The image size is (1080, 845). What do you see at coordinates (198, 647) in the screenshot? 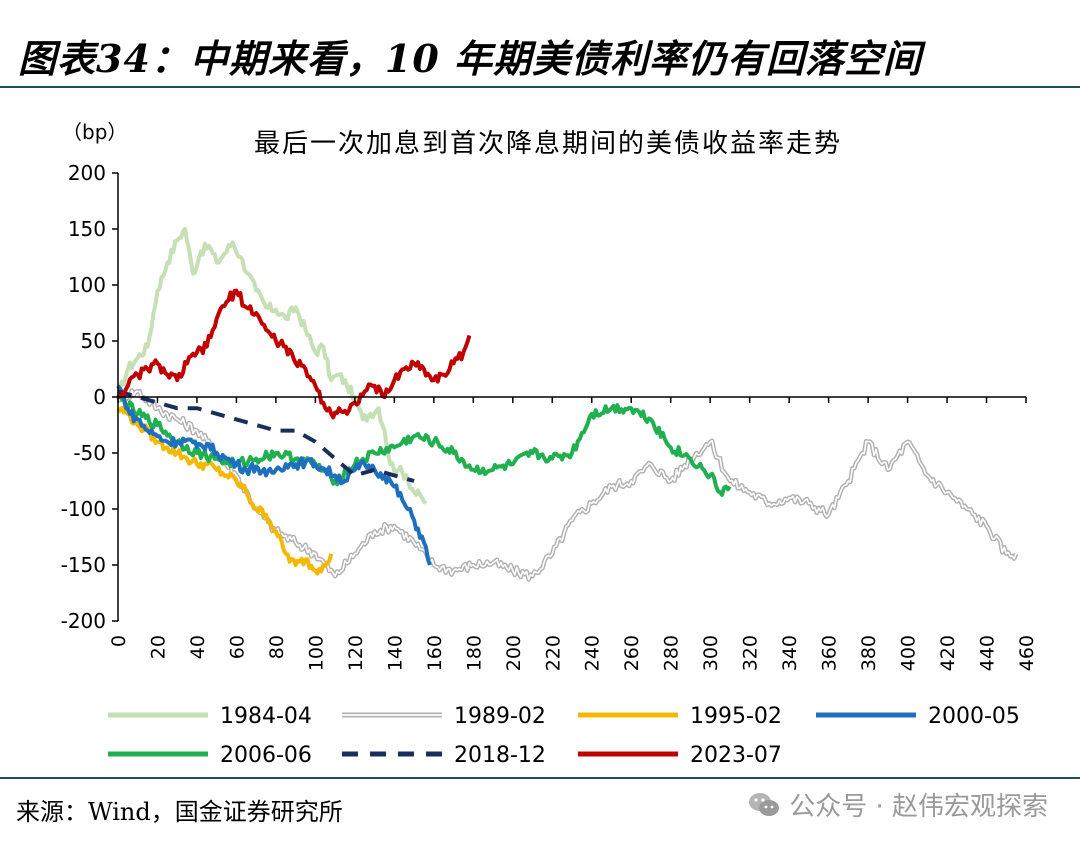
I see `x-tick-label: 40` at bounding box center [198, 647].